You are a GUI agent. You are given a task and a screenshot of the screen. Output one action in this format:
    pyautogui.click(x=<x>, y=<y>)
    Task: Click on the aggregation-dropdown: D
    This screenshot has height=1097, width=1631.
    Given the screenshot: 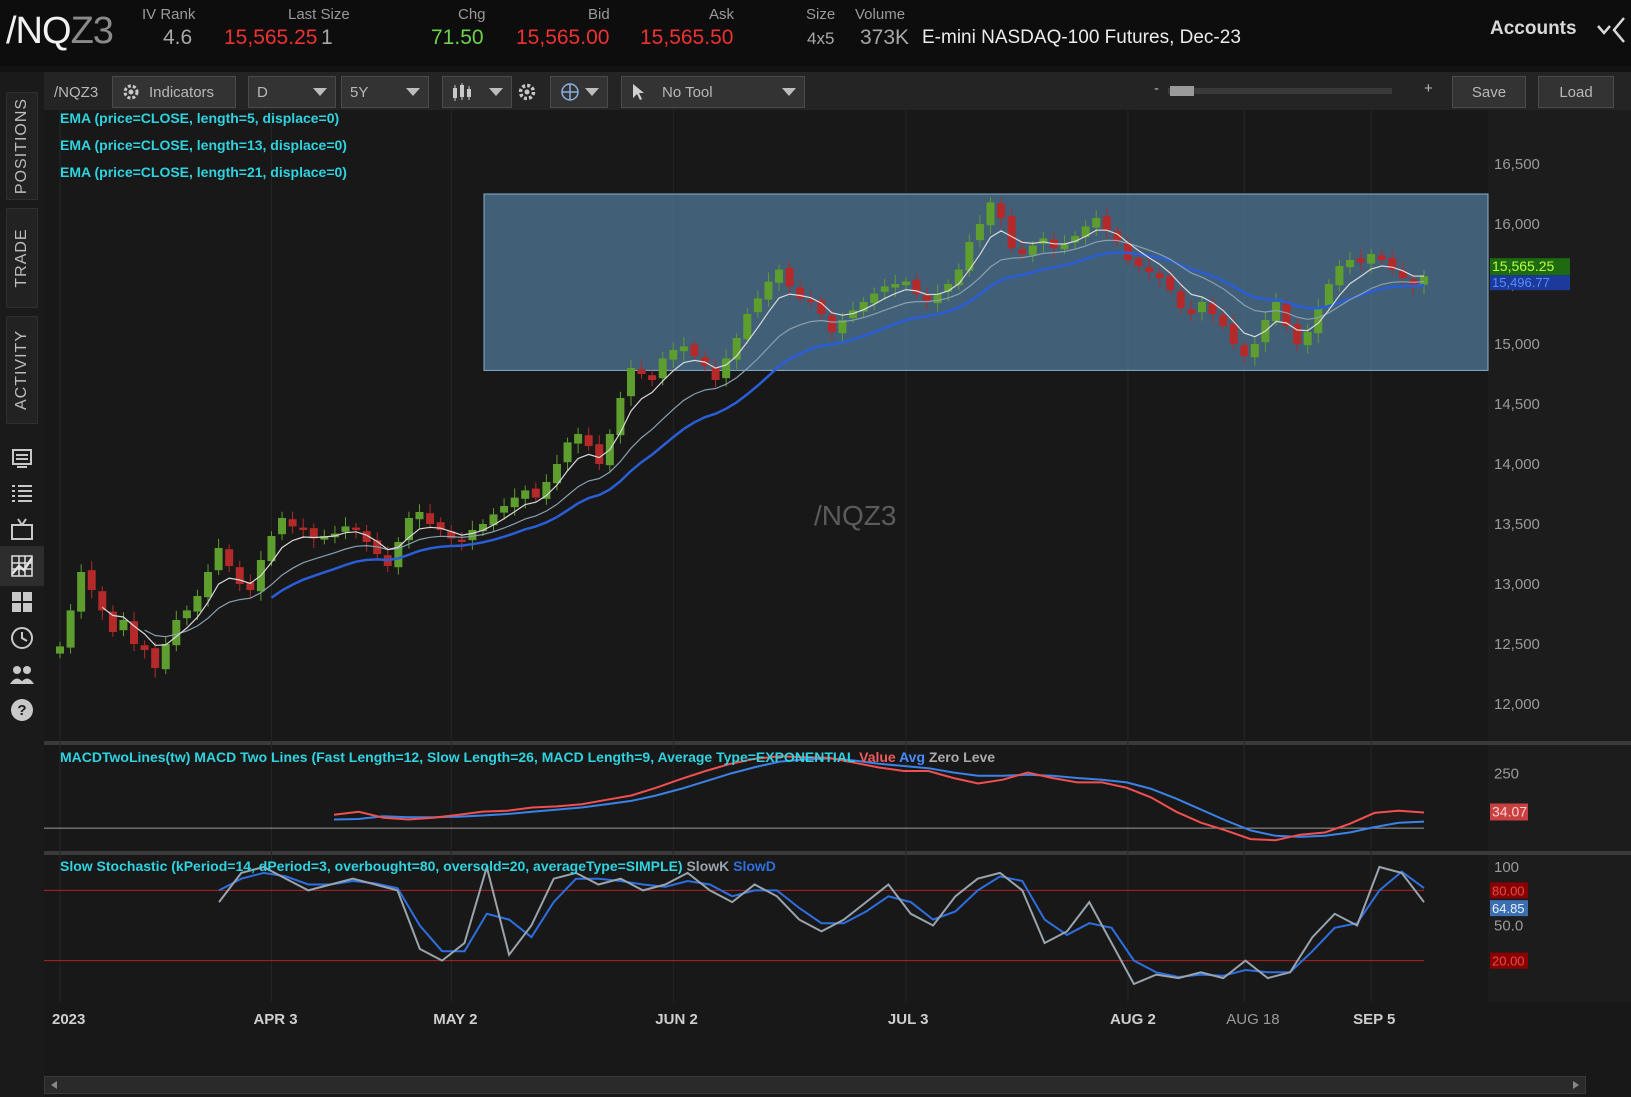 What is the action you would take?
    pyautogui.click(x=292, y=92)
    